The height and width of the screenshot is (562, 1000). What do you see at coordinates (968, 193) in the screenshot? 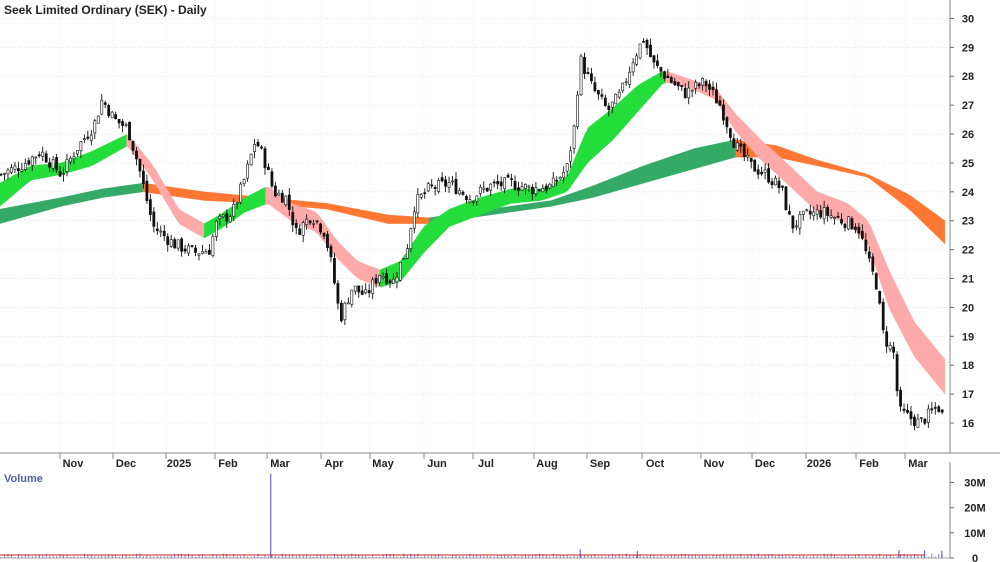
I see `price-tick-label: 24` at bounding box center [968, 193].